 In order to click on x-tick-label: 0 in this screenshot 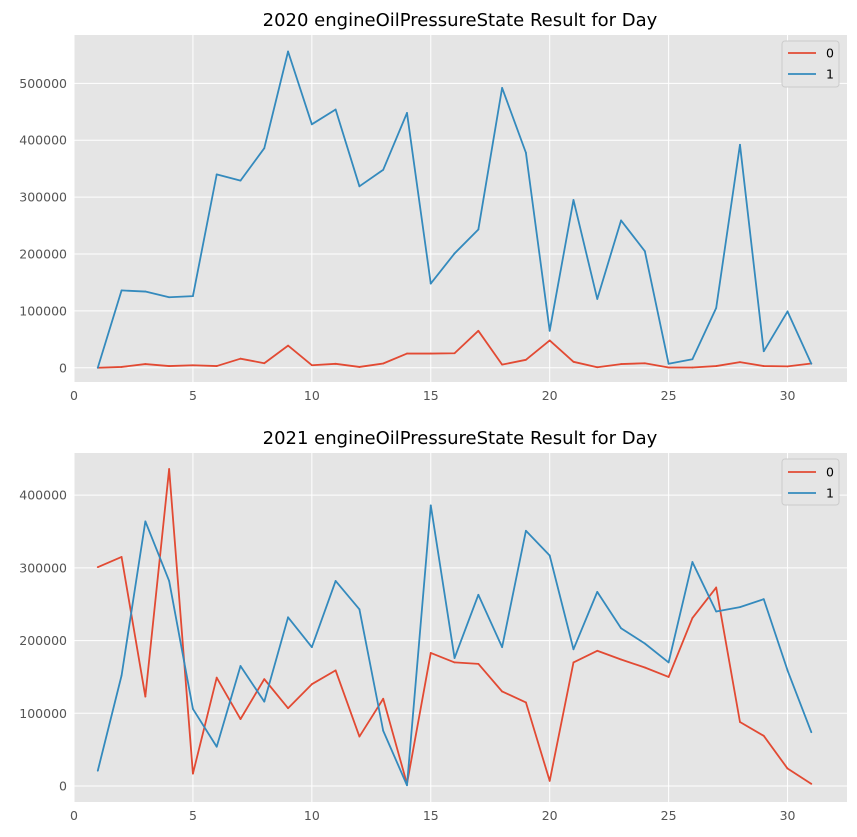, I will do `click(74, 815)`.